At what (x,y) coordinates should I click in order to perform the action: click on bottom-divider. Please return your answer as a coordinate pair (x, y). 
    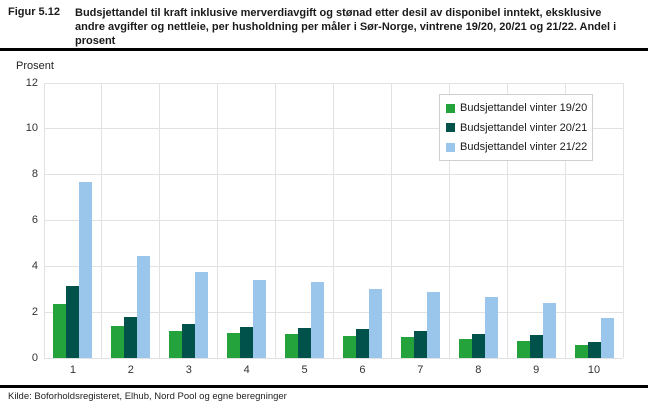
    Looking at the image, I should click on (324, 386).